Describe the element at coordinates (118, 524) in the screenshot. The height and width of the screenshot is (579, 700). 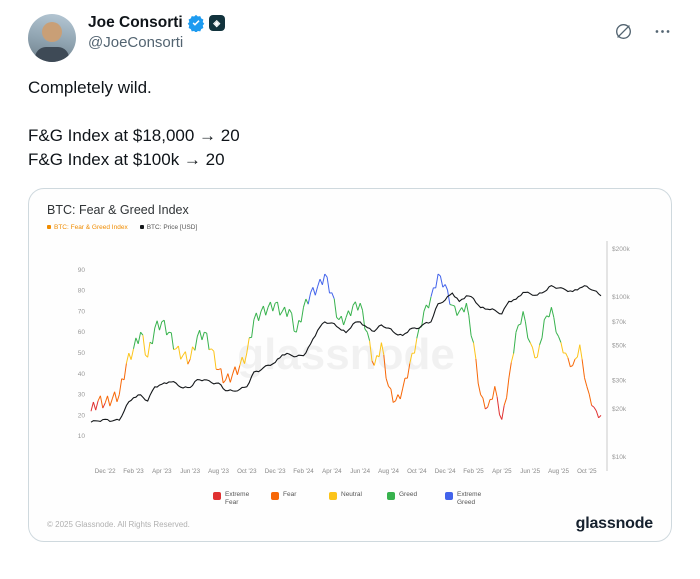
I see `copyright-text: © 2025 Glassnode. All Rights Reserved.` at that location.